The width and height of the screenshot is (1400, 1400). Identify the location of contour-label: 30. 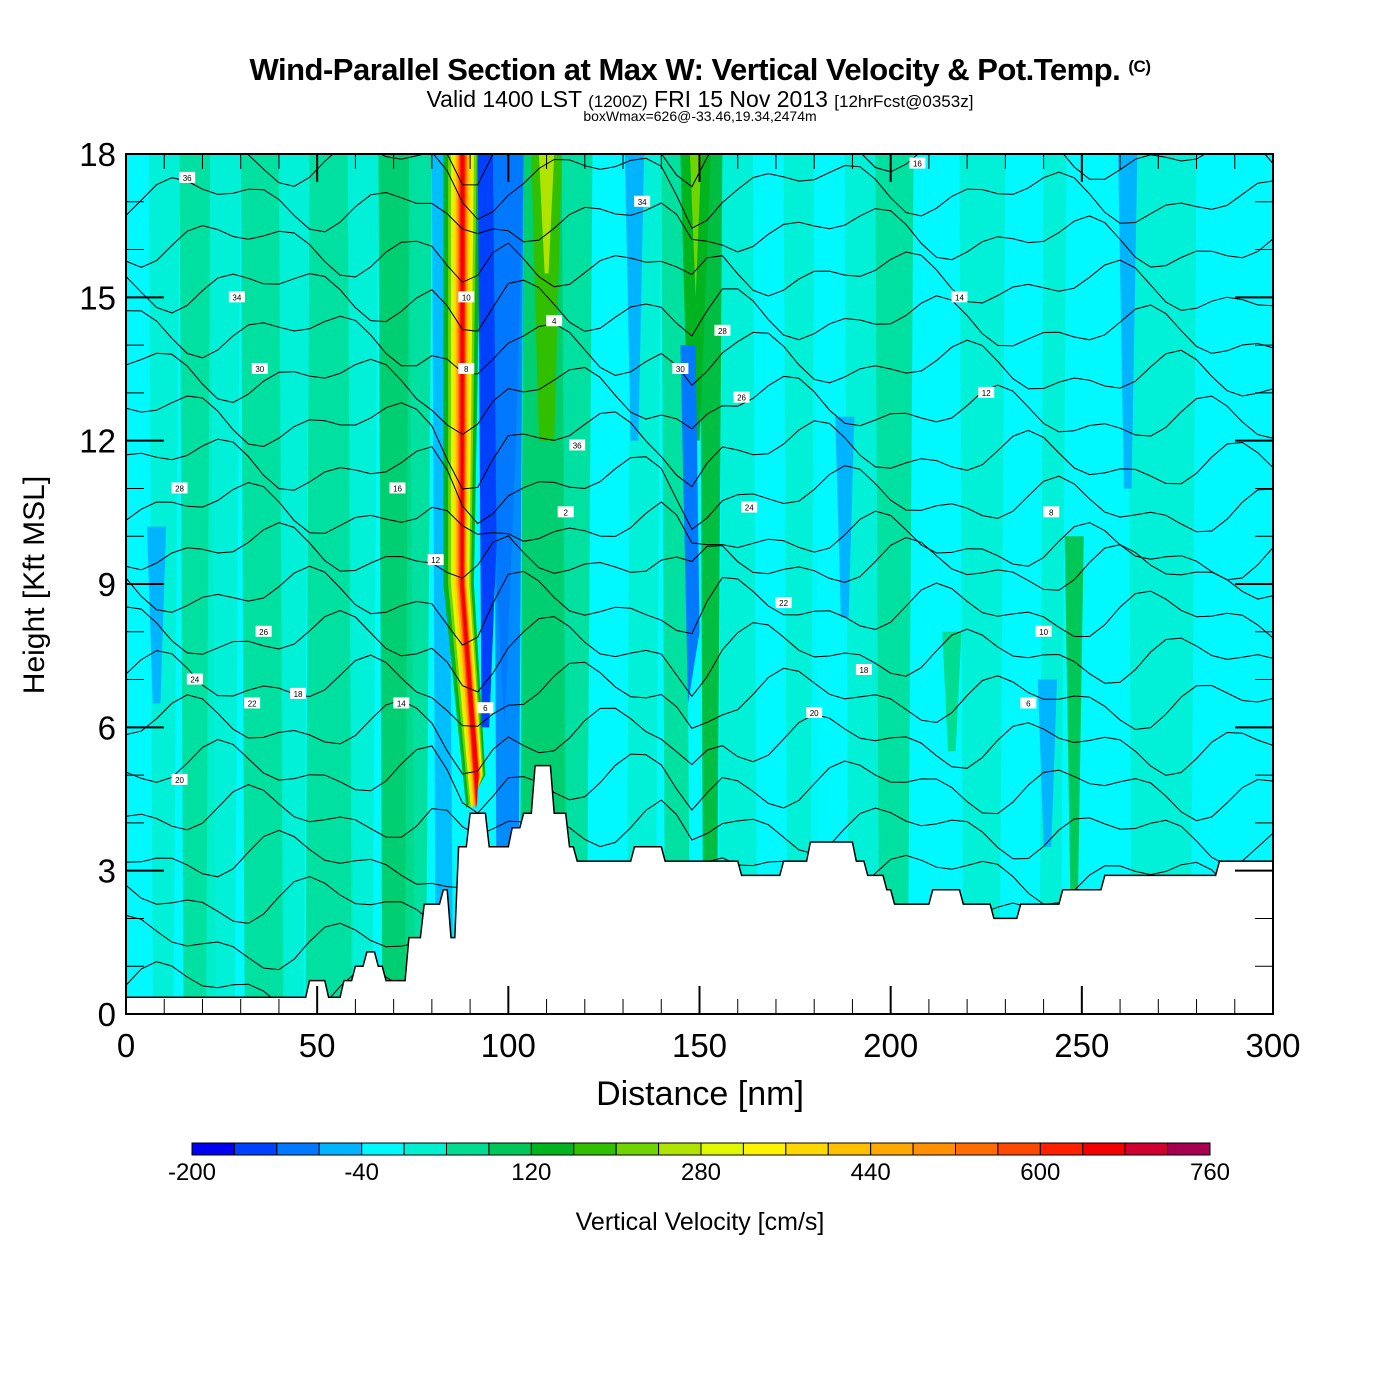
(259, 369).